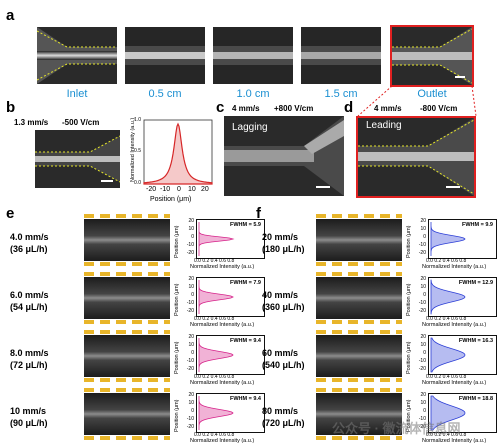 The width and height of the screenshot is (500, 447). What do you see at coordinates (179, 189) in the screenshot?
I see `panel-b-xtick: 0` at bounding box center [179, 189].